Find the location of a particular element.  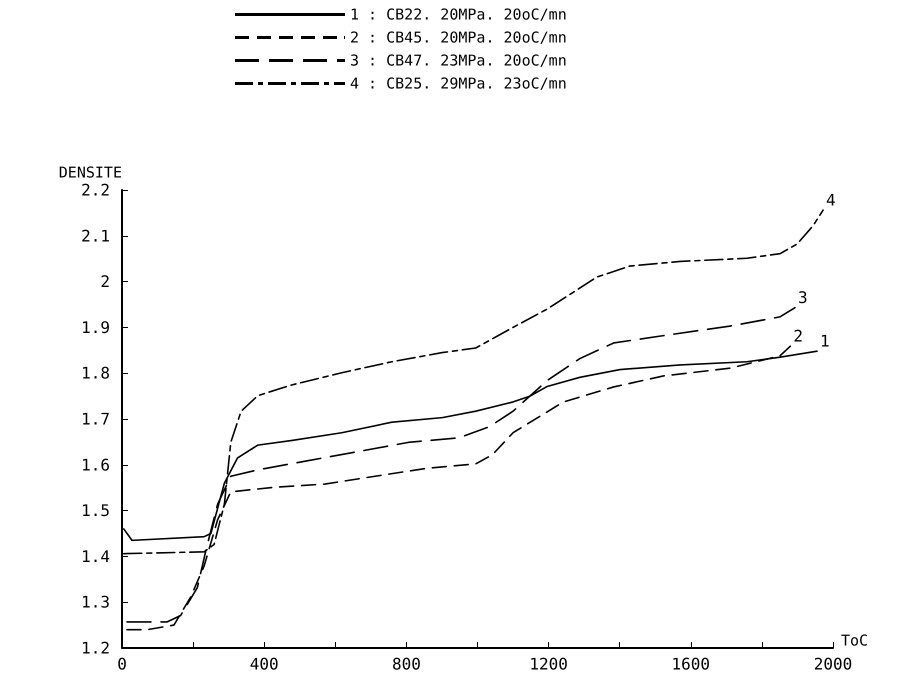

x-tick-label: 400 is located at coordinates (264, 664).